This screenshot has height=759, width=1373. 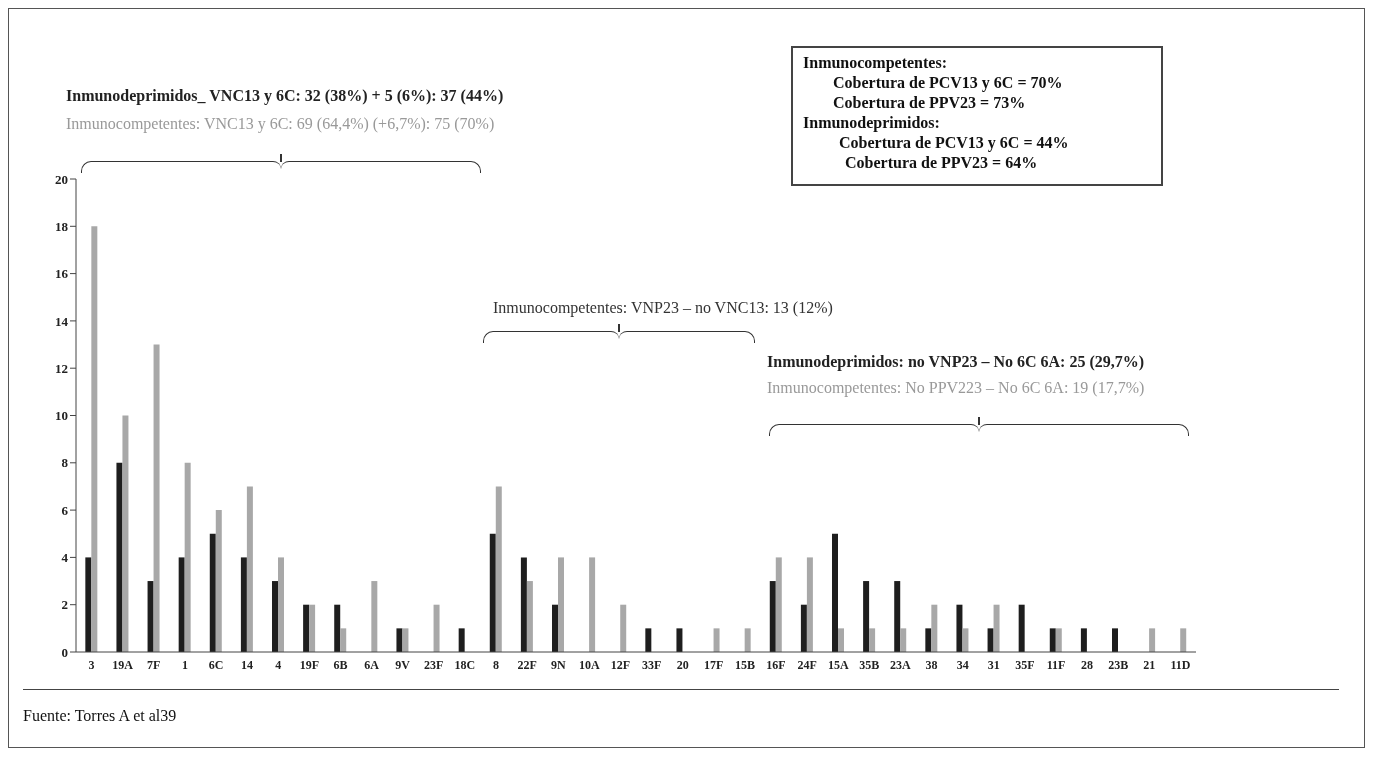 I want to click on x-tick-label: 35F, so click(x=1025, y=664).